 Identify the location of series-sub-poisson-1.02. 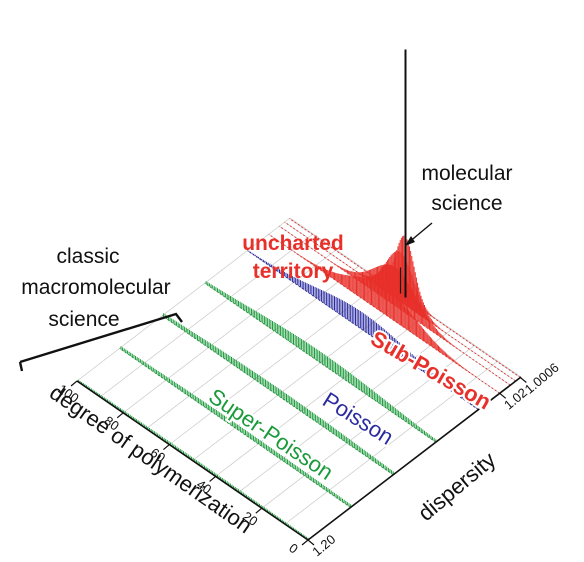
(384, 313).